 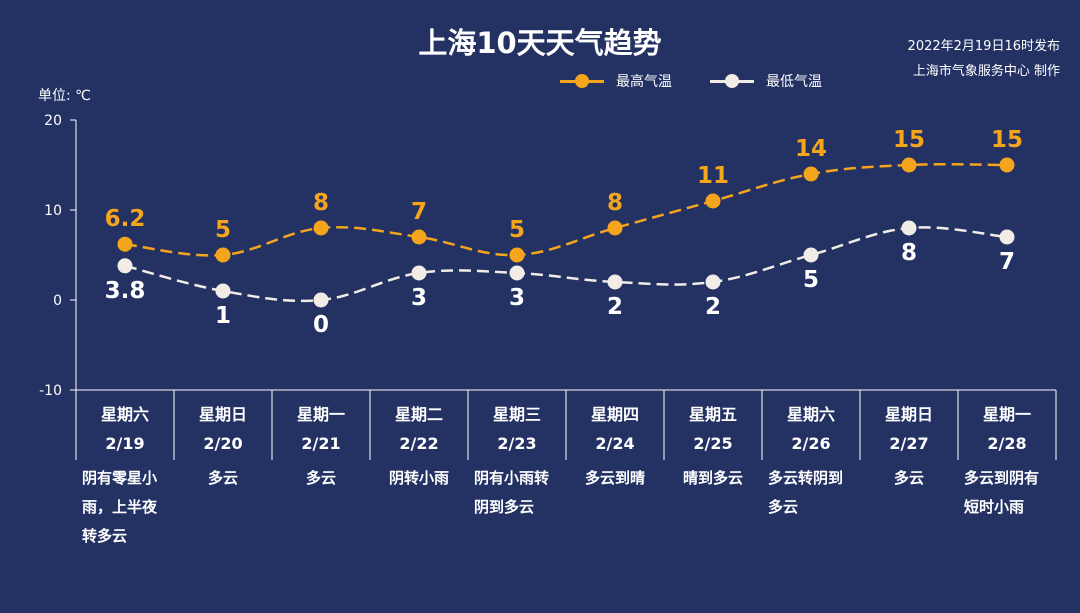 What do you see at coordinates (516, 414) in the screenshot?
I see `weekday-label: 星期三` at bounding box center [516, 414].